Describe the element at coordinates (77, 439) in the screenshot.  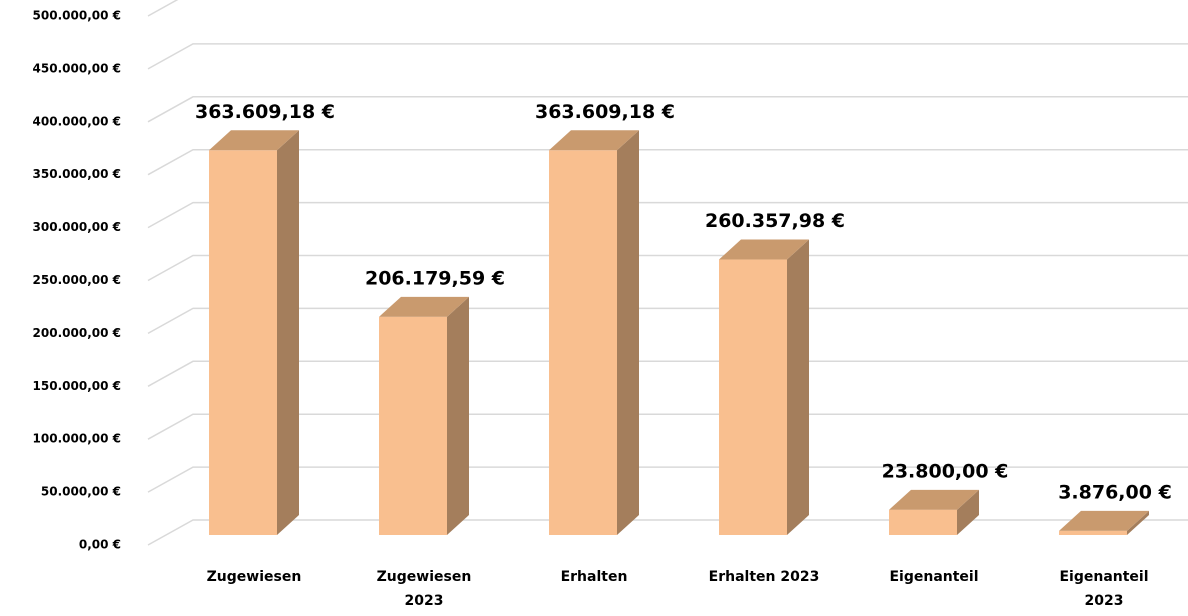
I see `y-tick-label: 100.000,00 €` at that location.